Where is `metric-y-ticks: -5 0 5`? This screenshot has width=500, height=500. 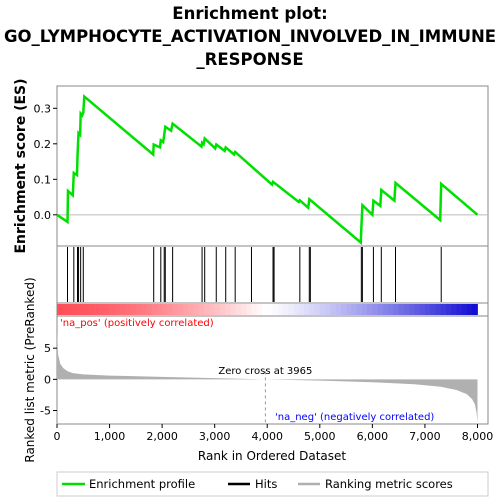 metric-y-ticks: -5 0 5 is located at coordinates (48, 380).